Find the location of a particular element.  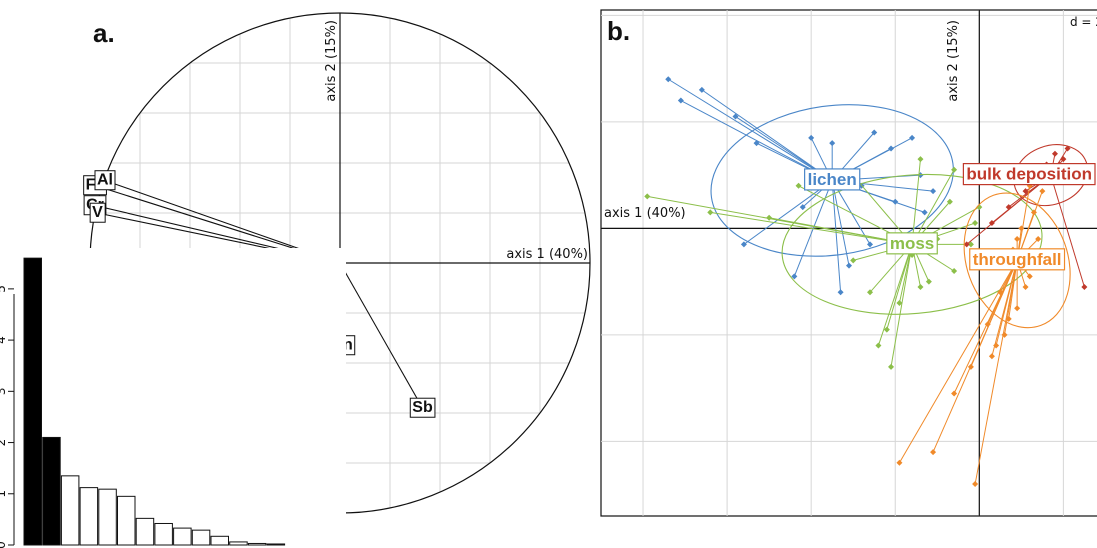

variable-label-sb: Sb is located at coordinates (422, 407).